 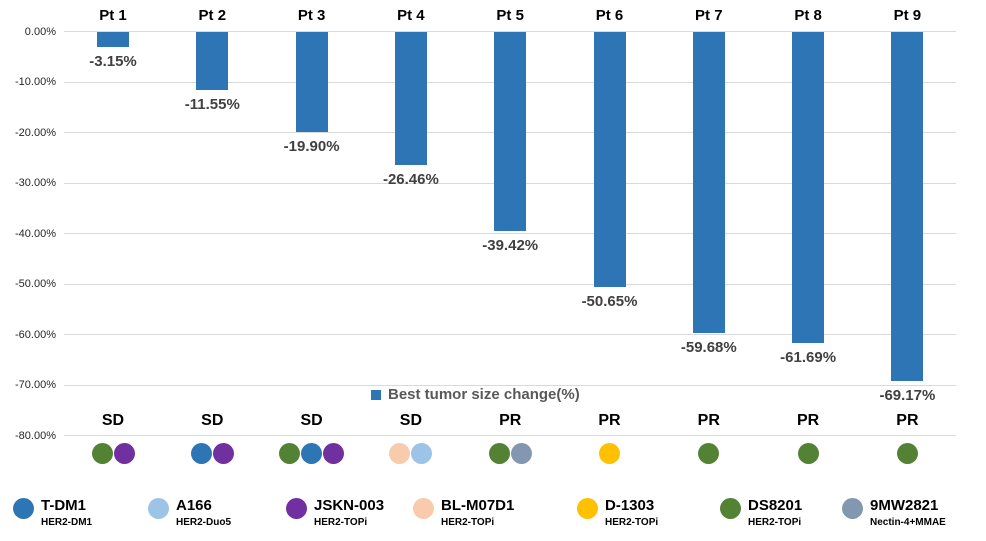 What do you see at coordinates (311, 147) in the screenshot?
I see `value-label: -19.90%` at bounding box center [311, 147].